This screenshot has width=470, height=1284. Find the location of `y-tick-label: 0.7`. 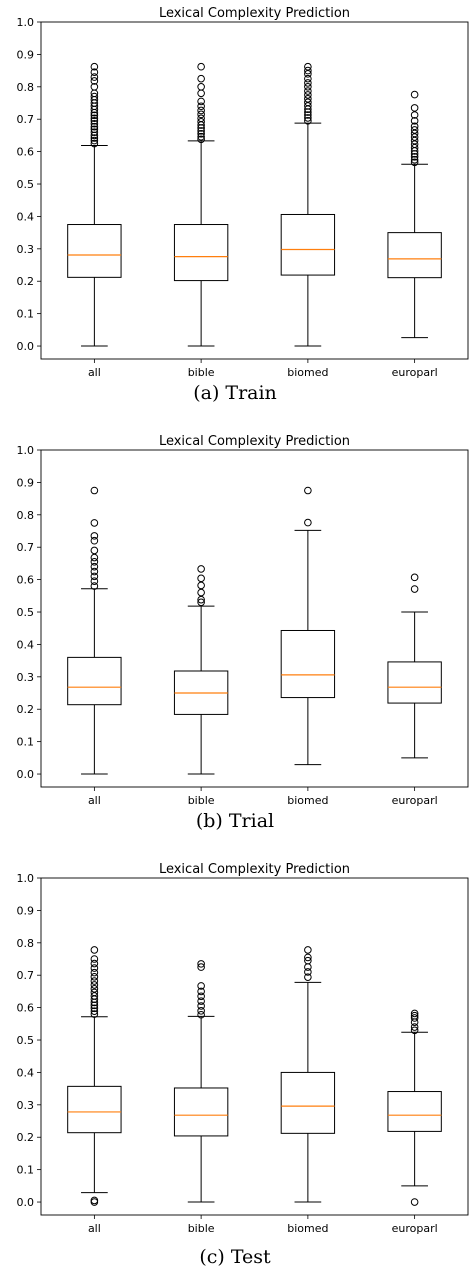

y-tick-label: 0.7 is located at coordinates (26, 119).